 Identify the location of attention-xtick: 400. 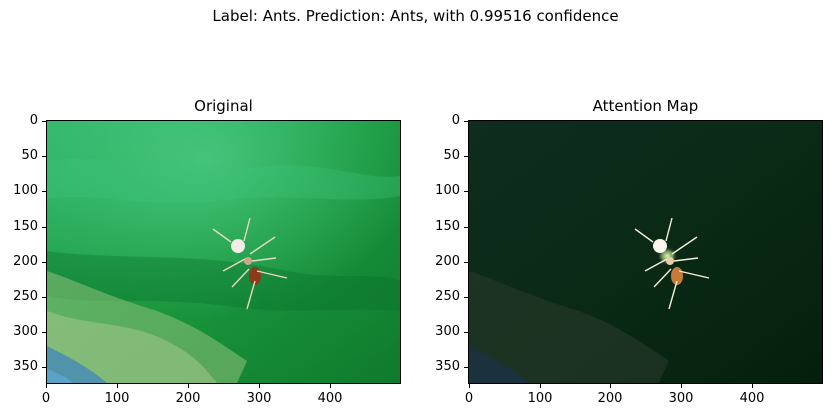
(752, 395).